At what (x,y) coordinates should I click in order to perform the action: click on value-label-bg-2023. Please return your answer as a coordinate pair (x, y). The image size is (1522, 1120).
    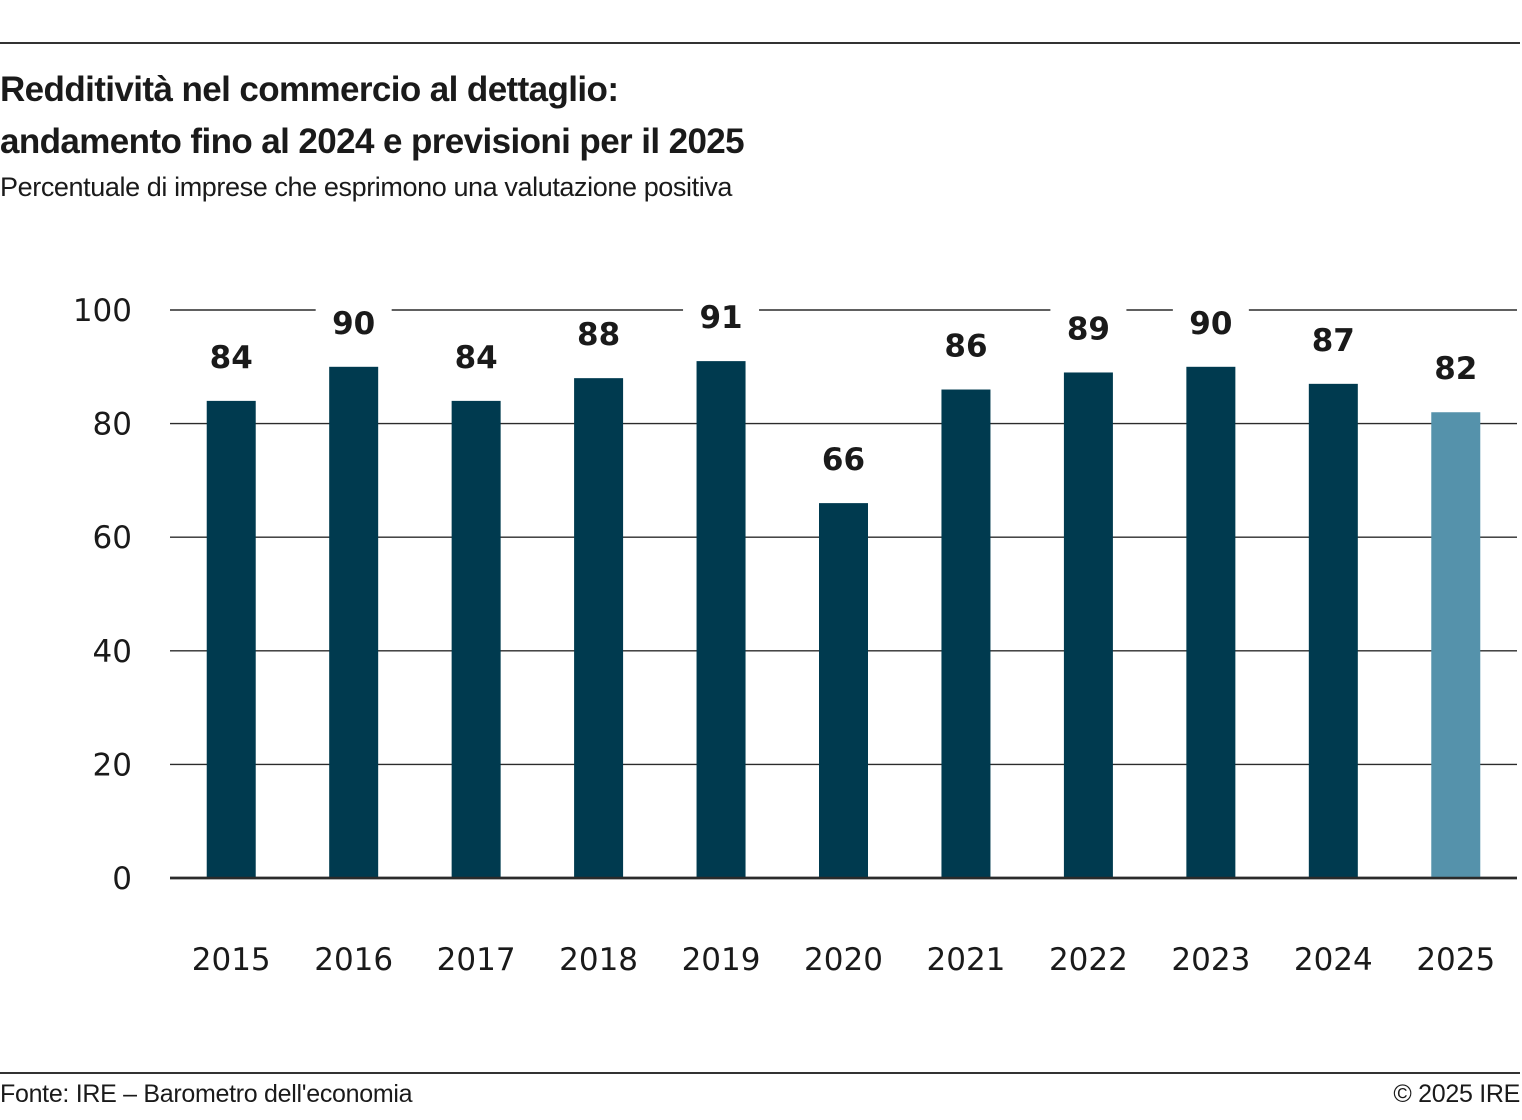
    Looking at the image, I should click on (1210, 321).